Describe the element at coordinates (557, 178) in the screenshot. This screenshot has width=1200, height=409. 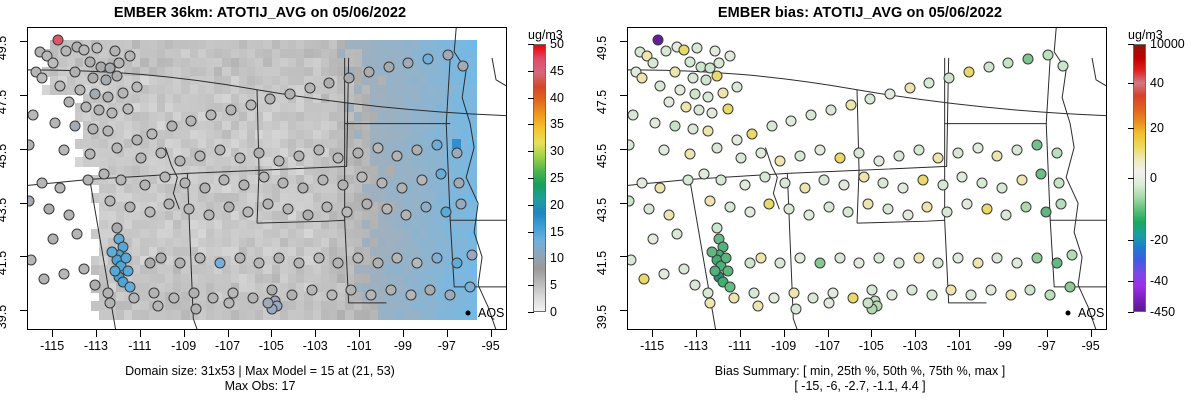
I see `colorbar-tick-label: 25` at that location.